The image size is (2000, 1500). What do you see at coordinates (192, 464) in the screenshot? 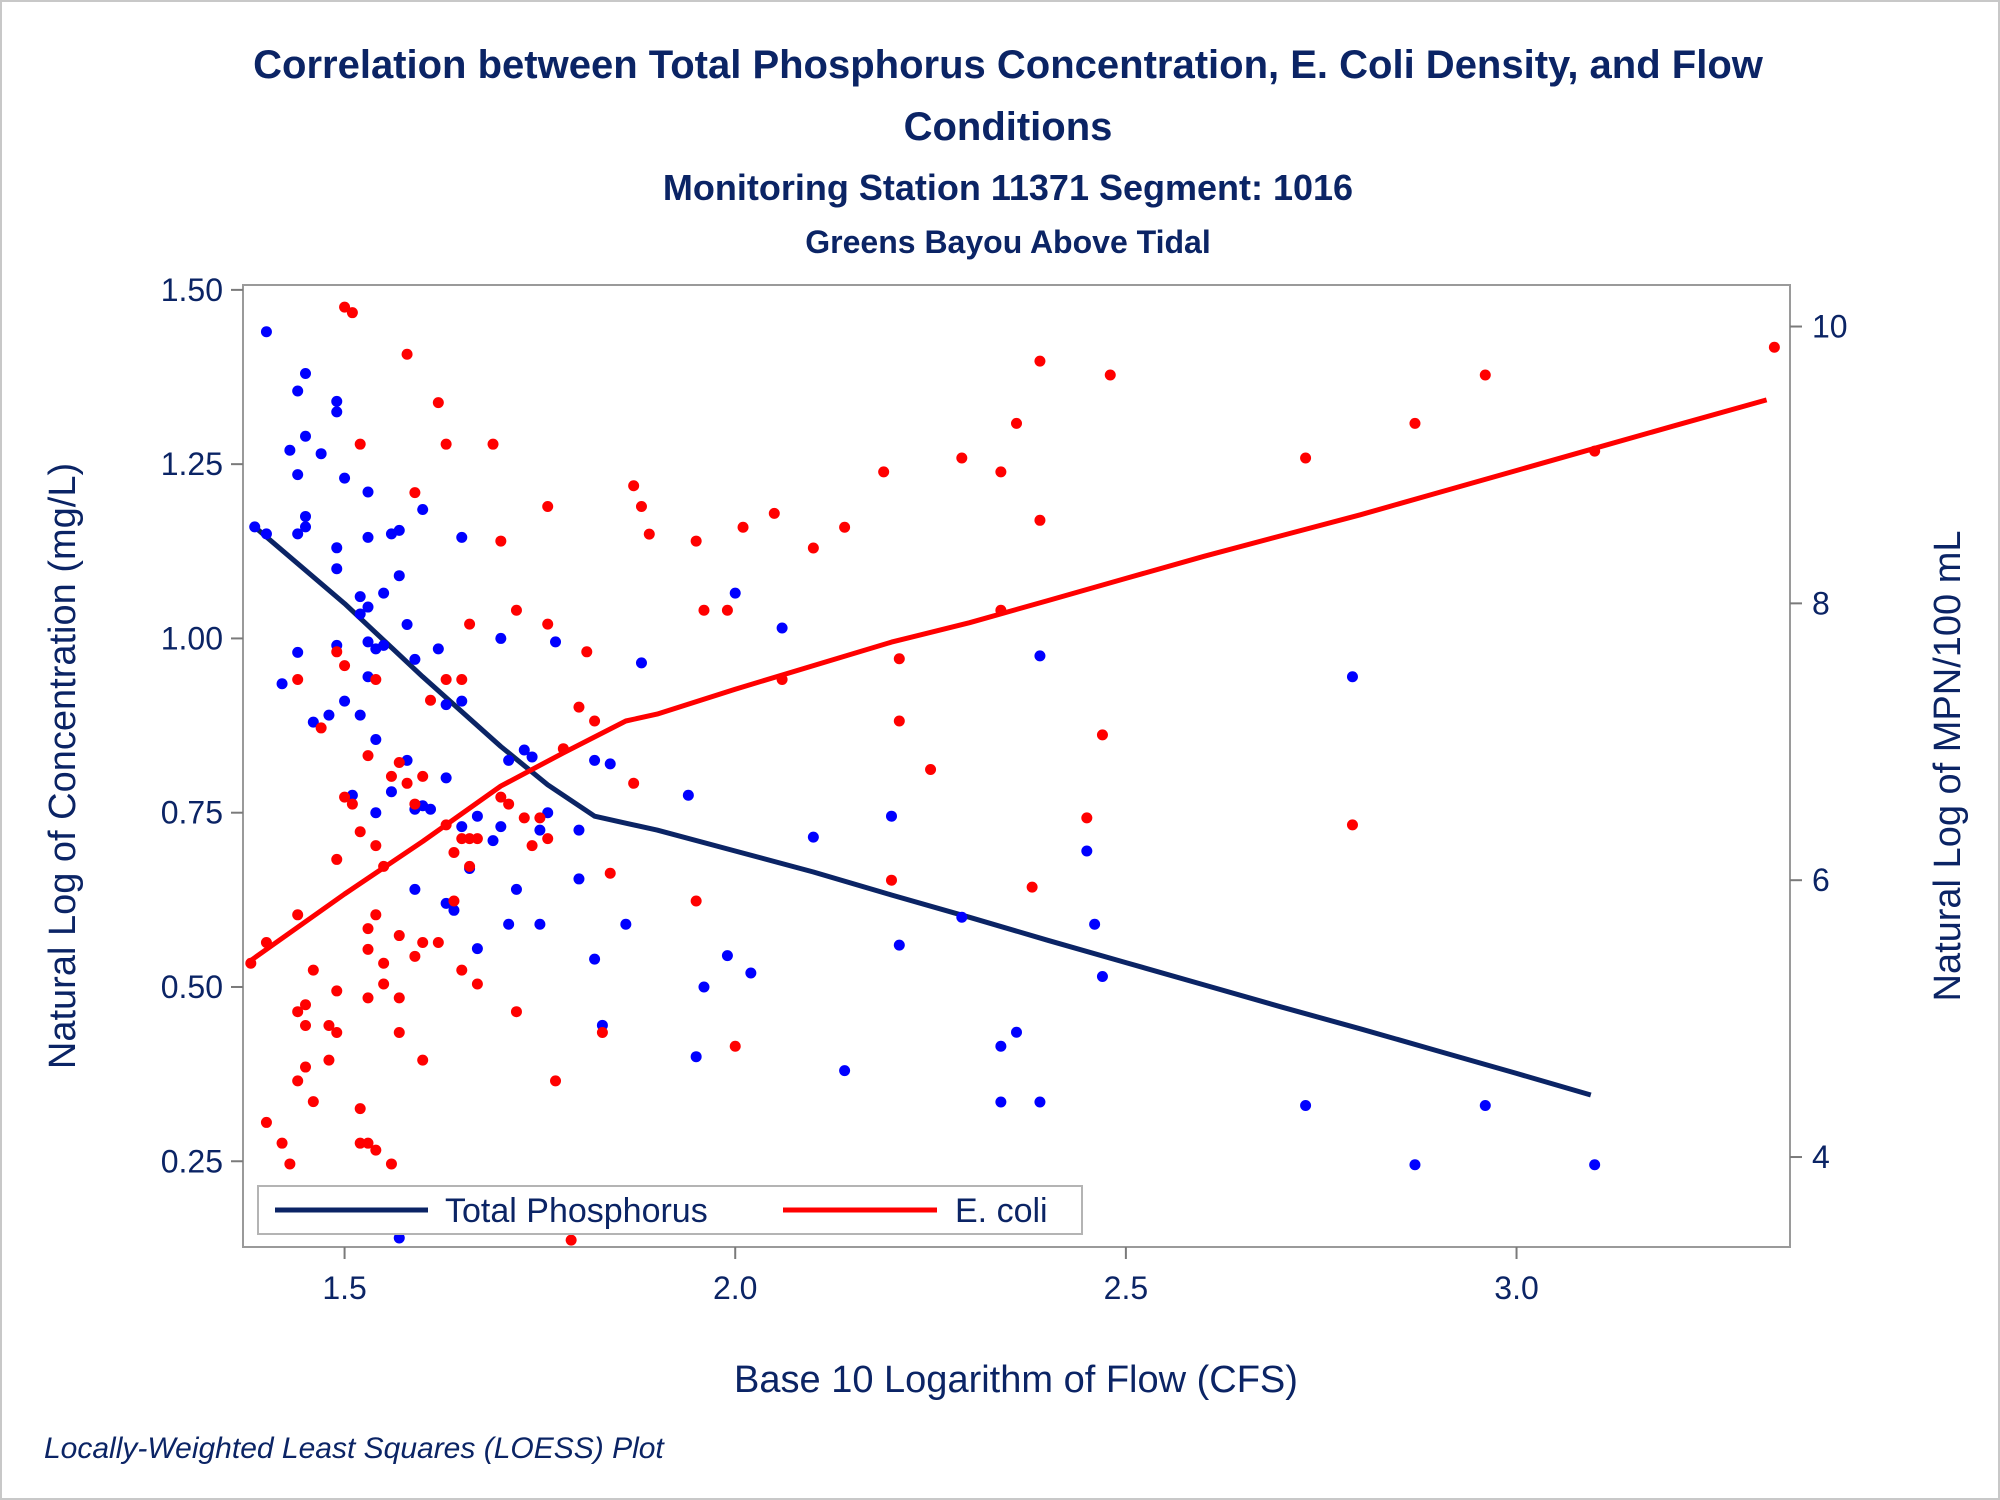
I see `y-left-tick-label: 1.25` at bounding box center [192, 464].